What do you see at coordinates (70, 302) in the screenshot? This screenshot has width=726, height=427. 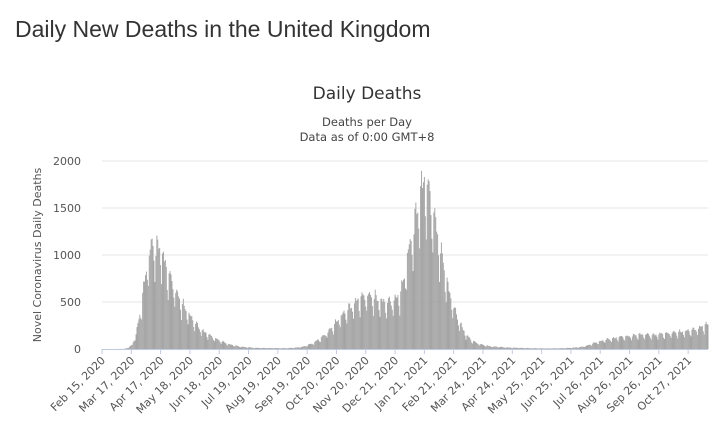 I see `y-tick-label: 500` at bounding box center [70, 302].